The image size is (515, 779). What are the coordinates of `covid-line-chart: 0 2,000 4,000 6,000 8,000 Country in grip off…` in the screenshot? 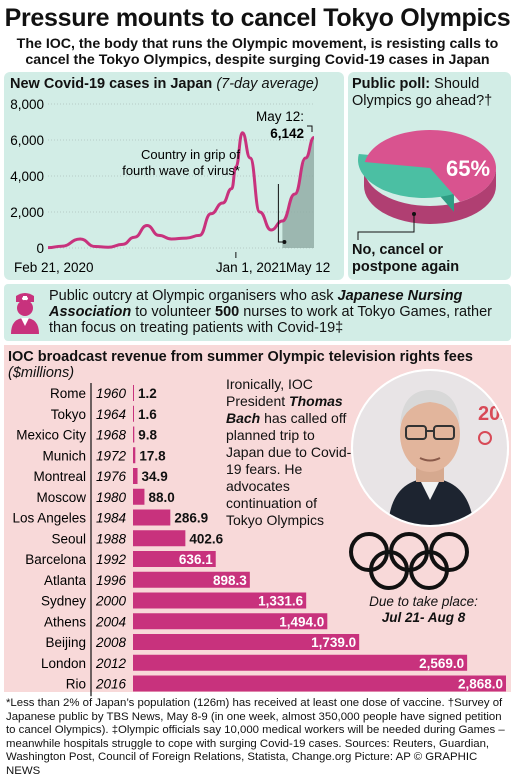 It's located at (170, 186).